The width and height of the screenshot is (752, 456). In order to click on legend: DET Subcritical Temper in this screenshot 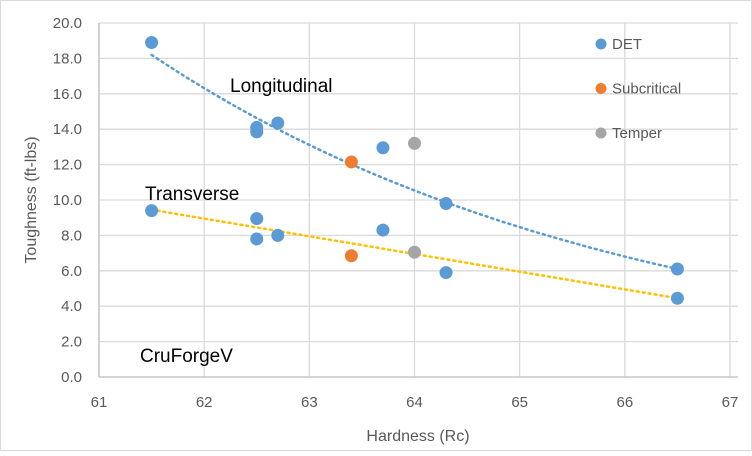, I will do `click(638, 89)`.